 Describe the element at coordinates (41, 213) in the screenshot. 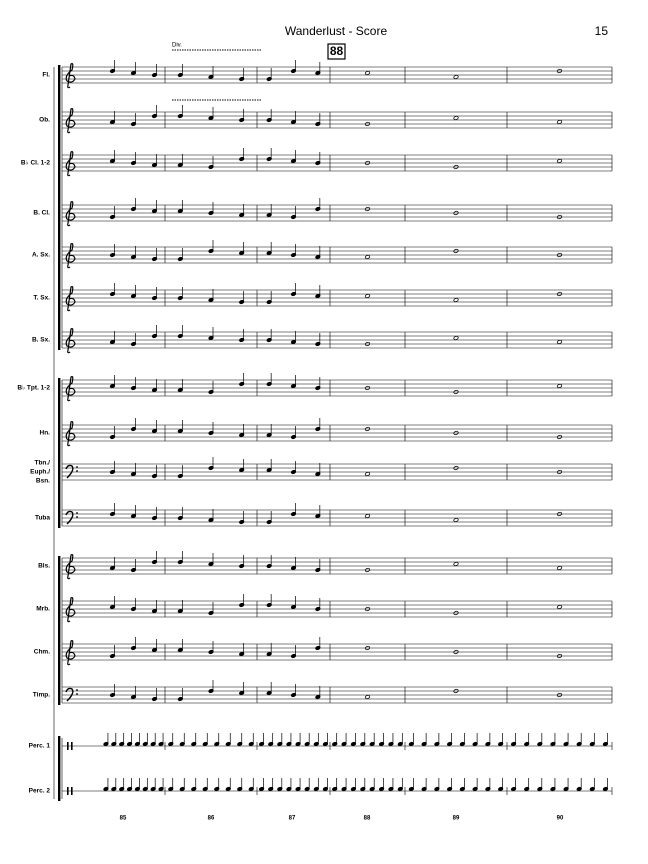

I see `instrument-name: B. Cl.` at that location.